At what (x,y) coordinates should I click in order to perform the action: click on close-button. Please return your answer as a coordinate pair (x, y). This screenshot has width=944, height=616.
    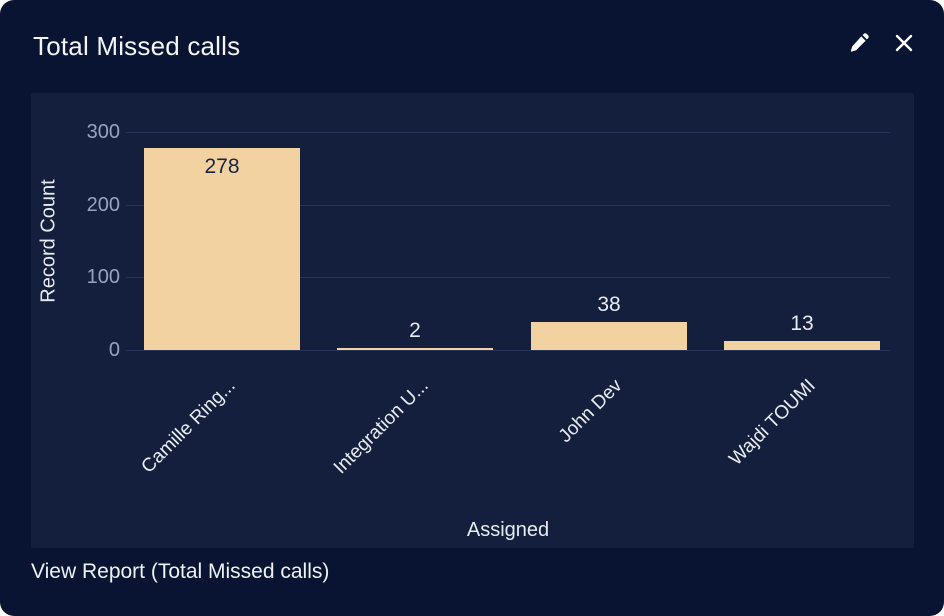
    Looking at the image, I should click on (904, 43).